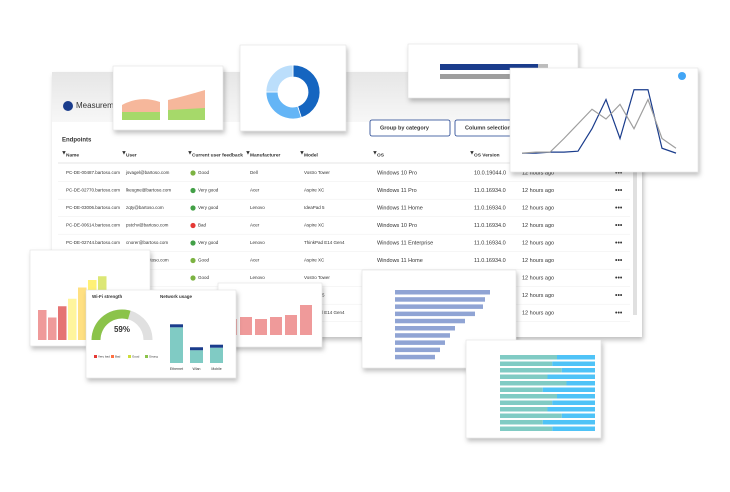 The height and width of the screenshot is (492, 730). What do you see at coordinates (487, 155) in the screenshot?
I see `column-header: OS Version` at bounding box center [487, 155].